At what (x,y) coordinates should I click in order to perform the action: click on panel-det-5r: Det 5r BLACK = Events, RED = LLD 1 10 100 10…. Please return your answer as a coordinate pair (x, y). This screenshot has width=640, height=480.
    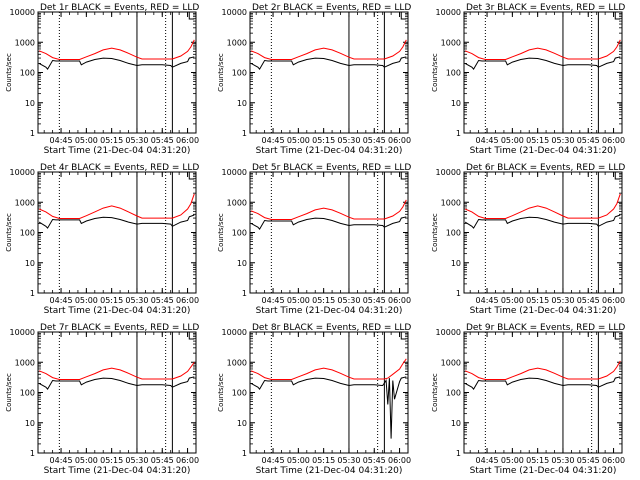
    Looking at the image, I should click on (314, 239).